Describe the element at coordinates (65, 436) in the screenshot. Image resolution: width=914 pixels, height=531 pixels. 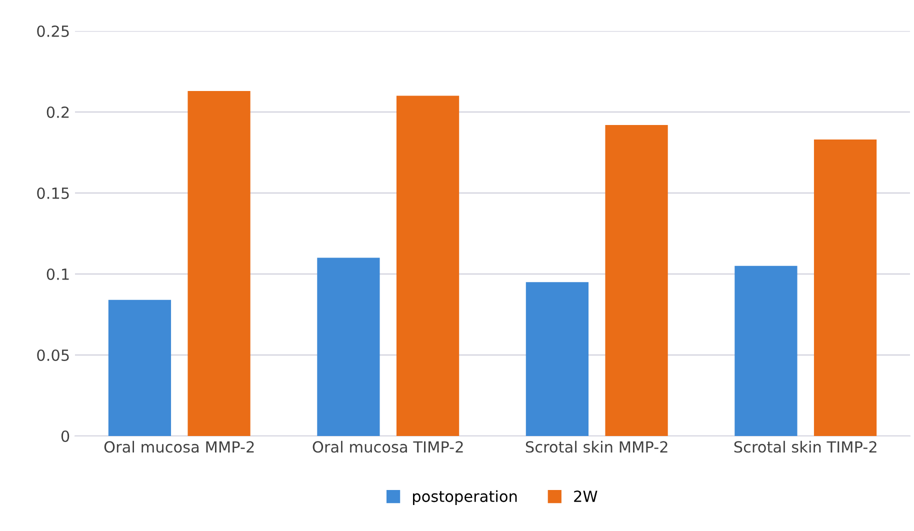
I see `y-tick-label: 0` at that location.